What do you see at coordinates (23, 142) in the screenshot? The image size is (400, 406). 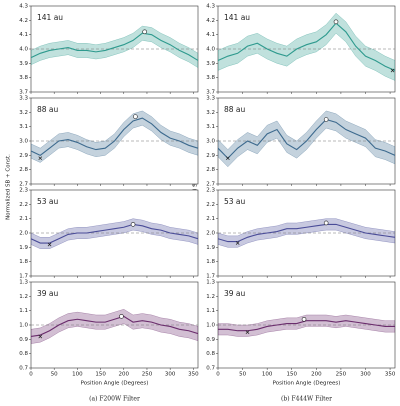 I see `y-tick-label: 3.0` at bounding box center [23, 142].